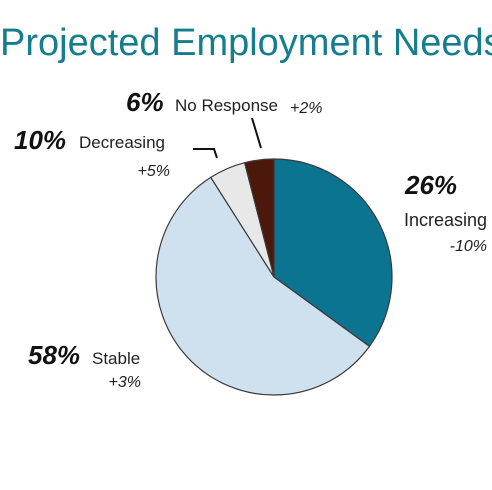  What do you see at coordinates (226, 105) in the screenshot?
I see `no-response-category-label: No Response` at bounding box center [226, 105].